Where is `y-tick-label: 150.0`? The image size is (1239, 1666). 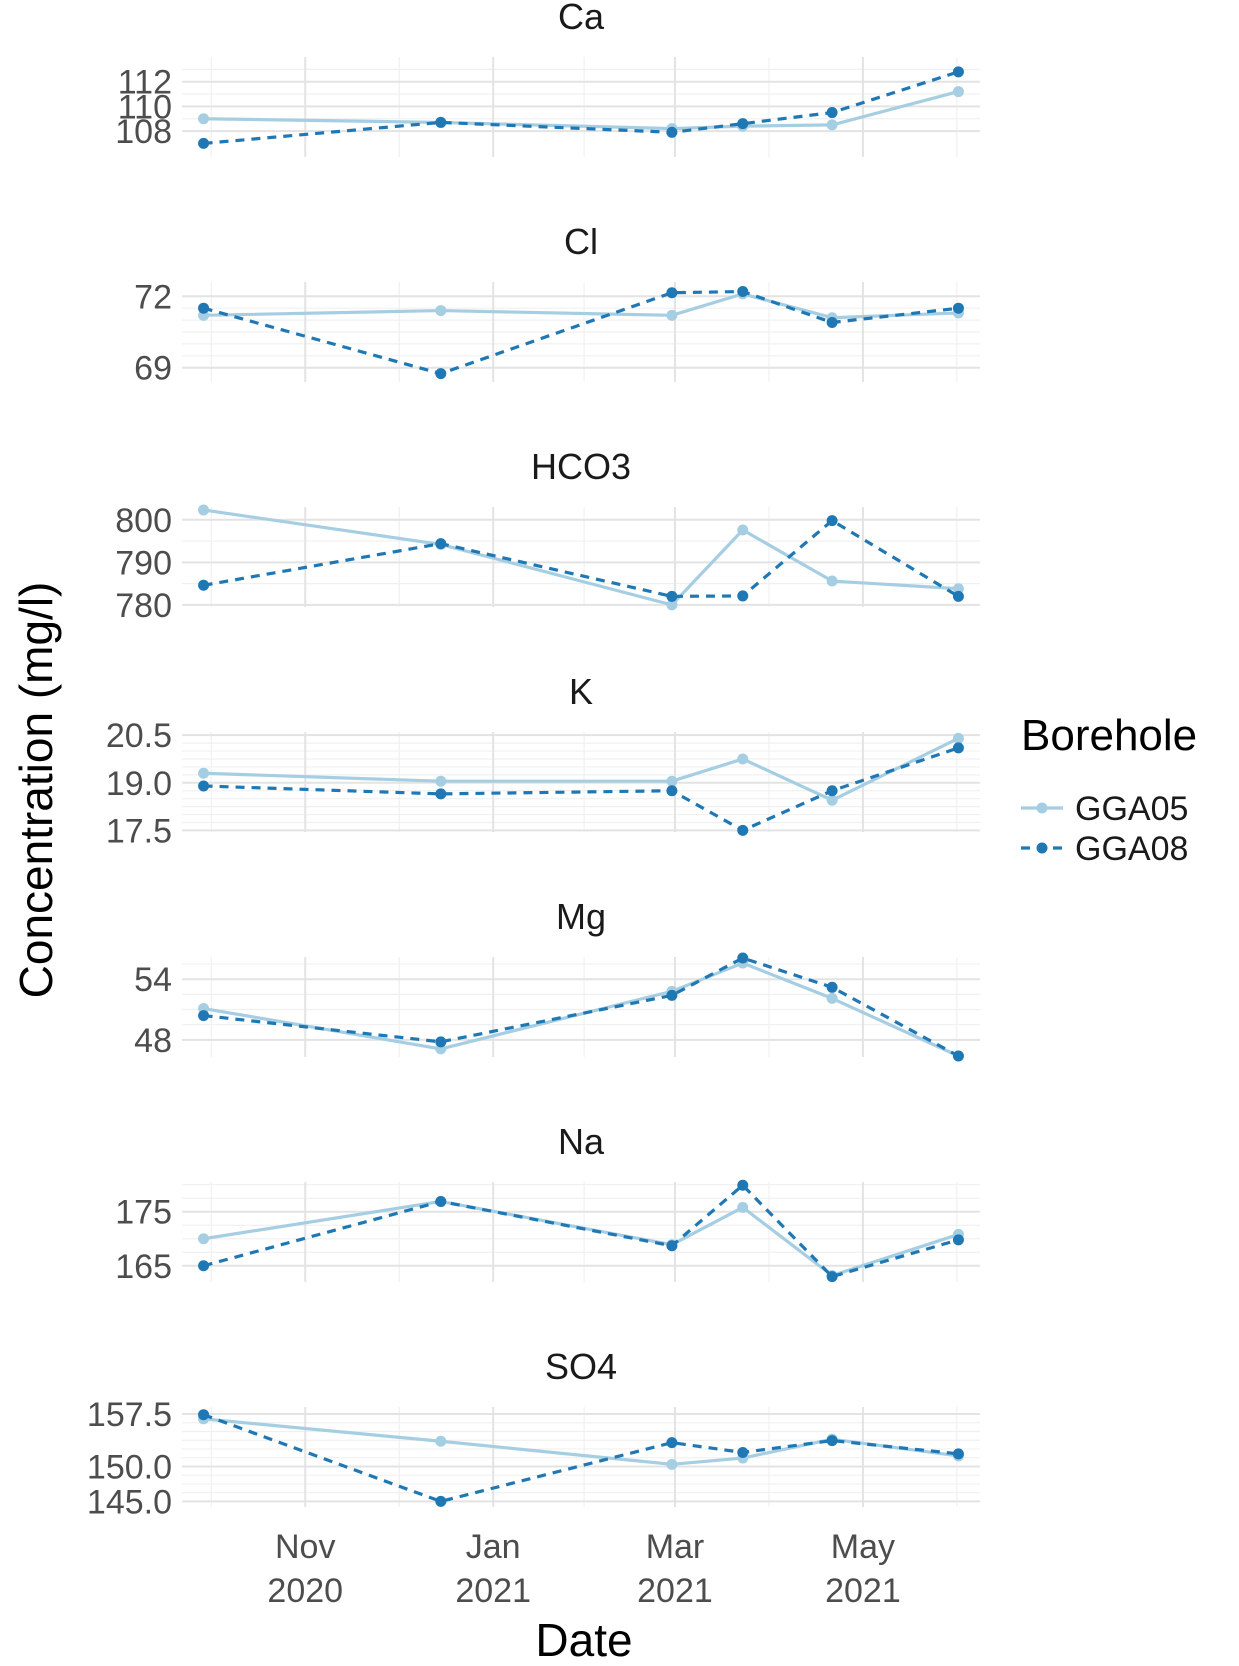 y-tick-label: 150.0 is located at coordinates (129, 1467).